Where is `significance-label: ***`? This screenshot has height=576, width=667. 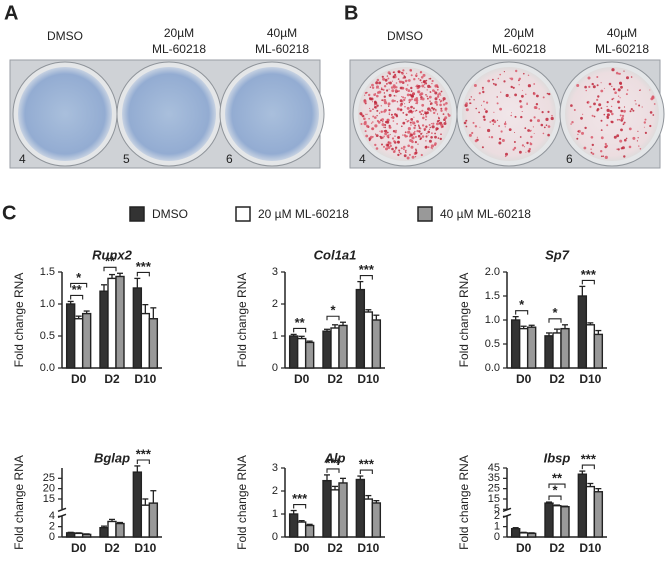
significance-label: *** is located at coordinates (589, 274).